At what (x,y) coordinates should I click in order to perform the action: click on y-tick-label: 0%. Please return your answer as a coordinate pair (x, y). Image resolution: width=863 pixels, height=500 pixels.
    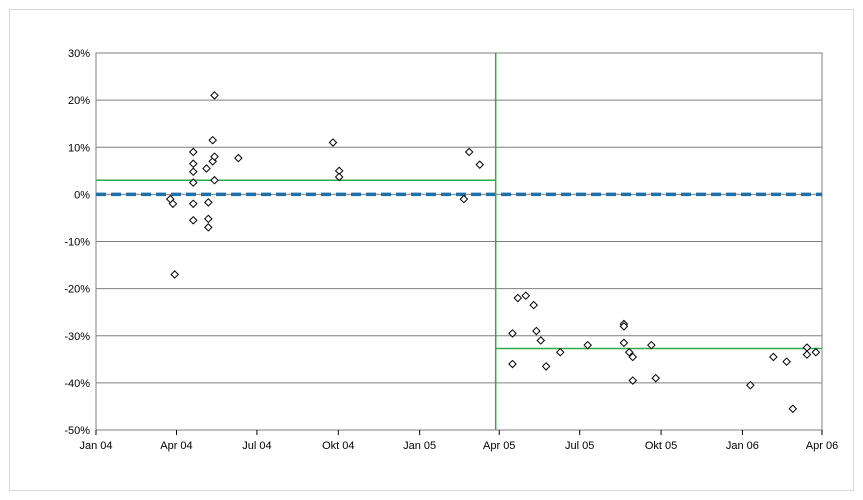
    Looking at the image, I should click on (82, 195).